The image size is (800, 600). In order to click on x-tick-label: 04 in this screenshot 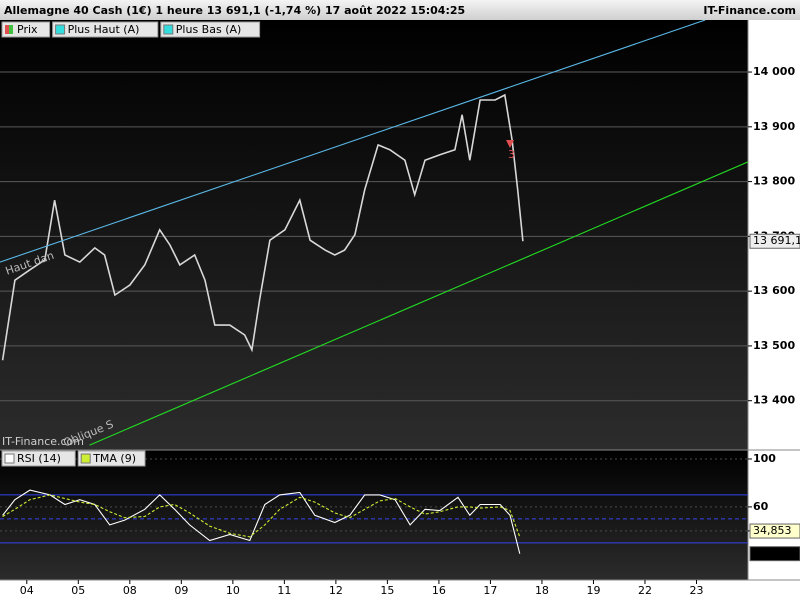, I will do `click(27, 590)`.